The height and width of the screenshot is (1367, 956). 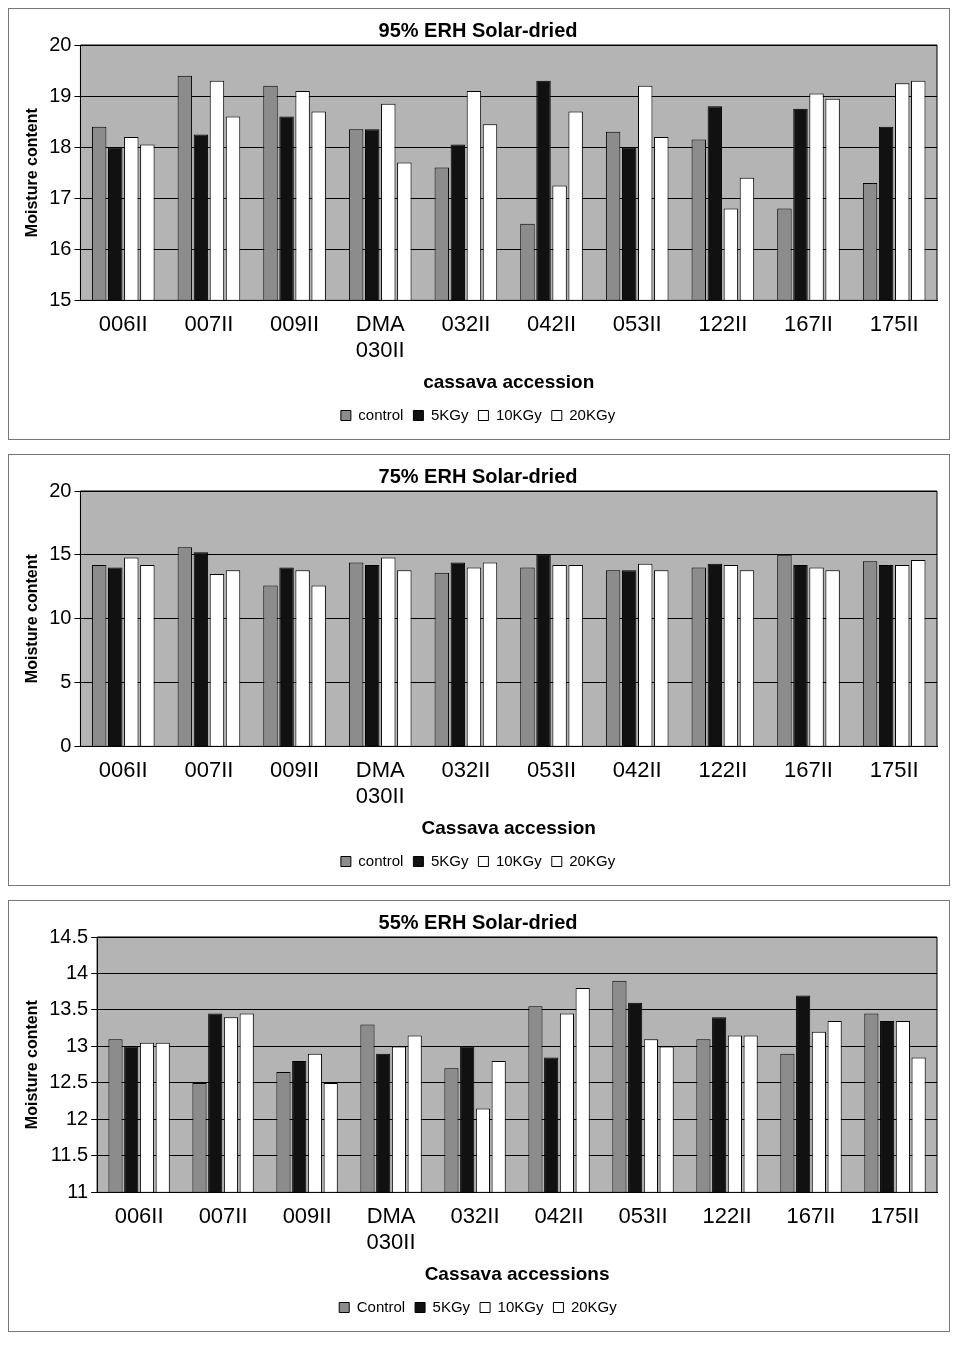 I want to click on y-tick-label: 11.5, so click(x=69, y=1154).